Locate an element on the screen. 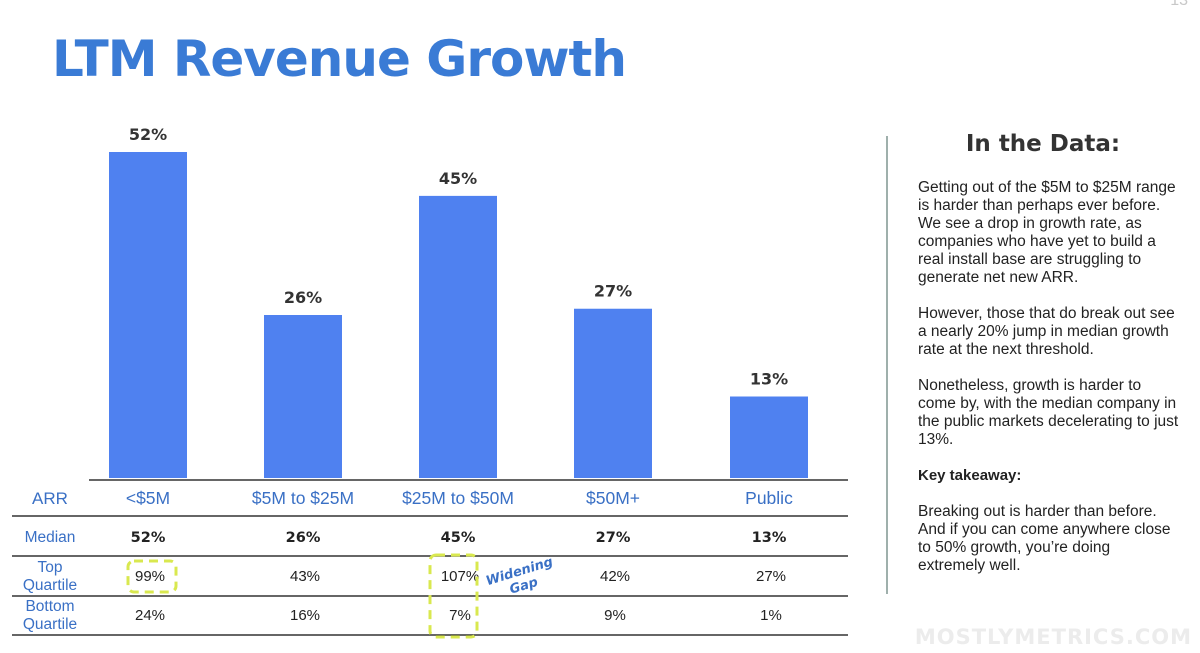 This screenshot has height=653, width=1200. arr-header-label: ARR is located at coordinates (50, 498).